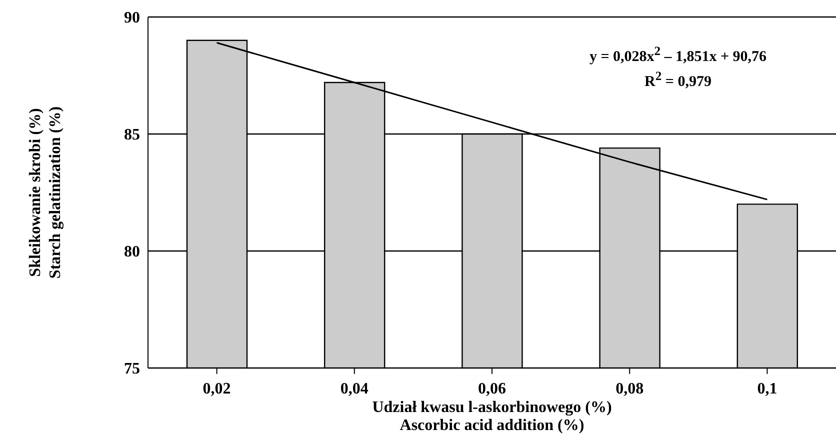 This screenshot has width=836, height=437. What do you see at coordinates (216, 389) in the screenshot?
I see `x-tick-label: 0,02` at bounding box center [216, 389].